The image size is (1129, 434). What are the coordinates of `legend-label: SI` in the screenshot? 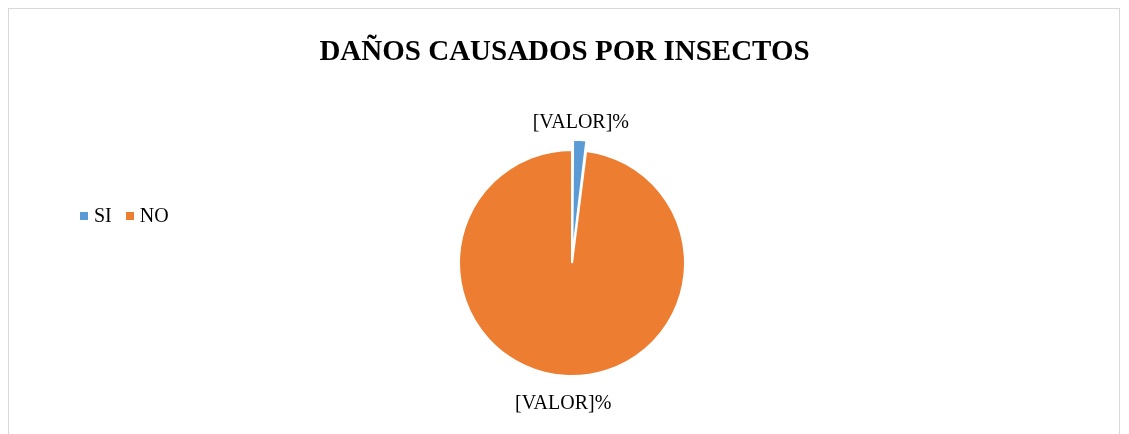 It's located at (103, 215).